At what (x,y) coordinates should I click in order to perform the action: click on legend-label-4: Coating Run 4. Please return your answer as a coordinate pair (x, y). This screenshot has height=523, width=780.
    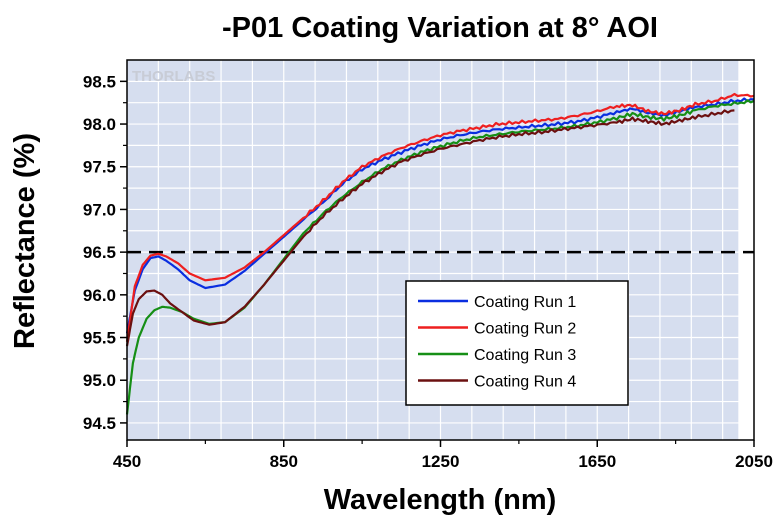
    Looking at the image, I should click on (525, 382).